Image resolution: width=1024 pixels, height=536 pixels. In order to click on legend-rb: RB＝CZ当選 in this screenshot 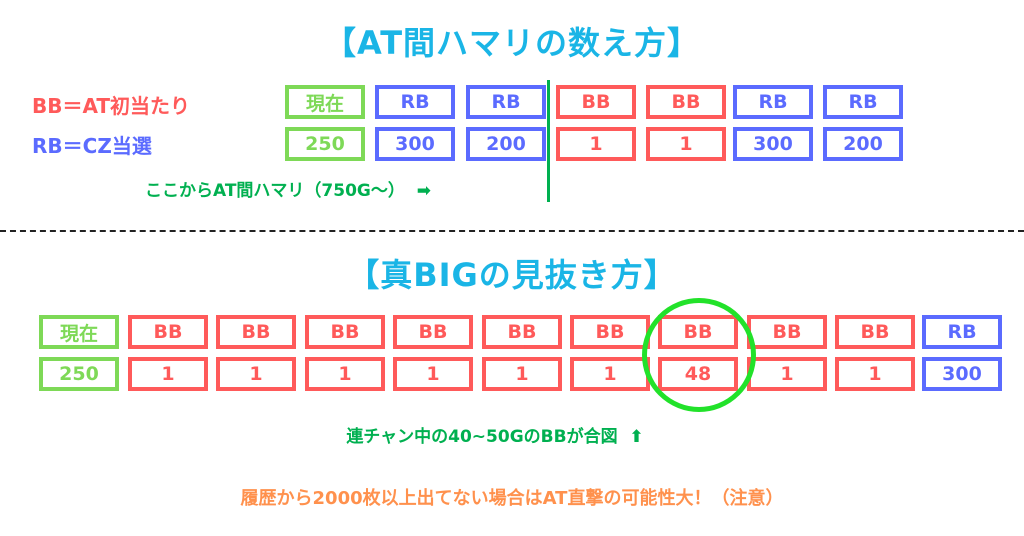, I will do `click(92, 146)`.